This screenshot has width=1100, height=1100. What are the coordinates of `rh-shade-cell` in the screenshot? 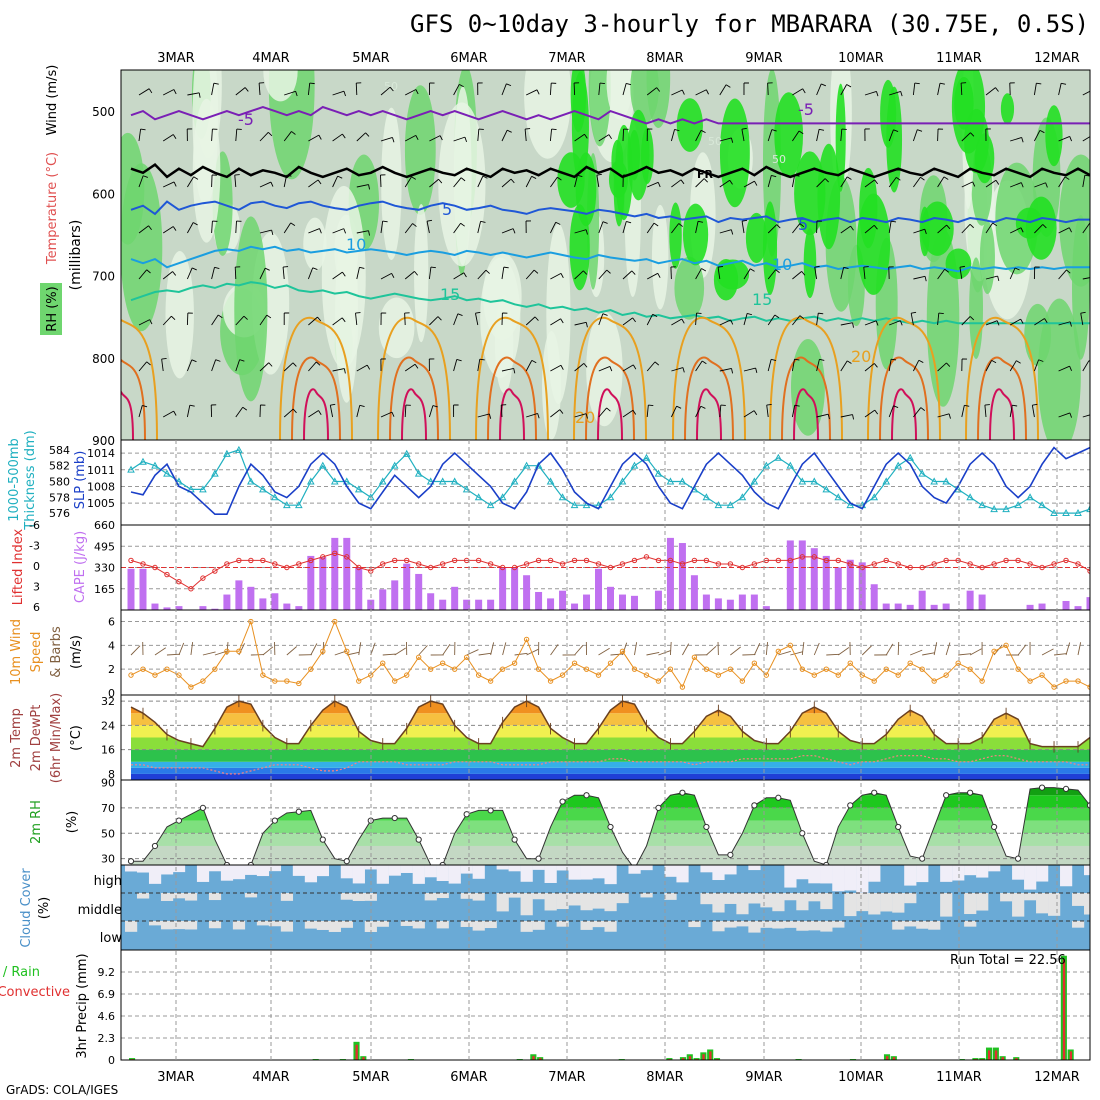 It's located at (391, 184).